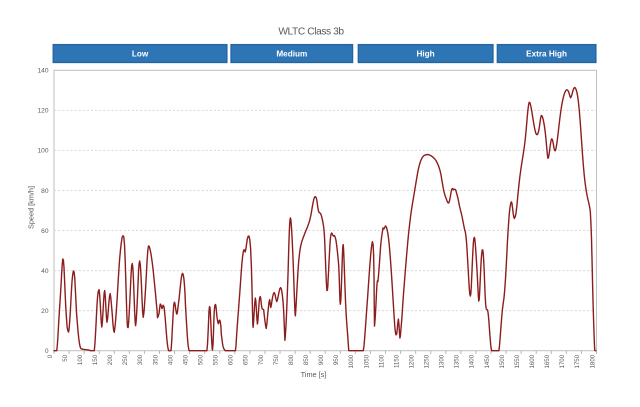 This screenshot has height=407, width=640. I want to click on svg-text: 1100, so click(381, 361).